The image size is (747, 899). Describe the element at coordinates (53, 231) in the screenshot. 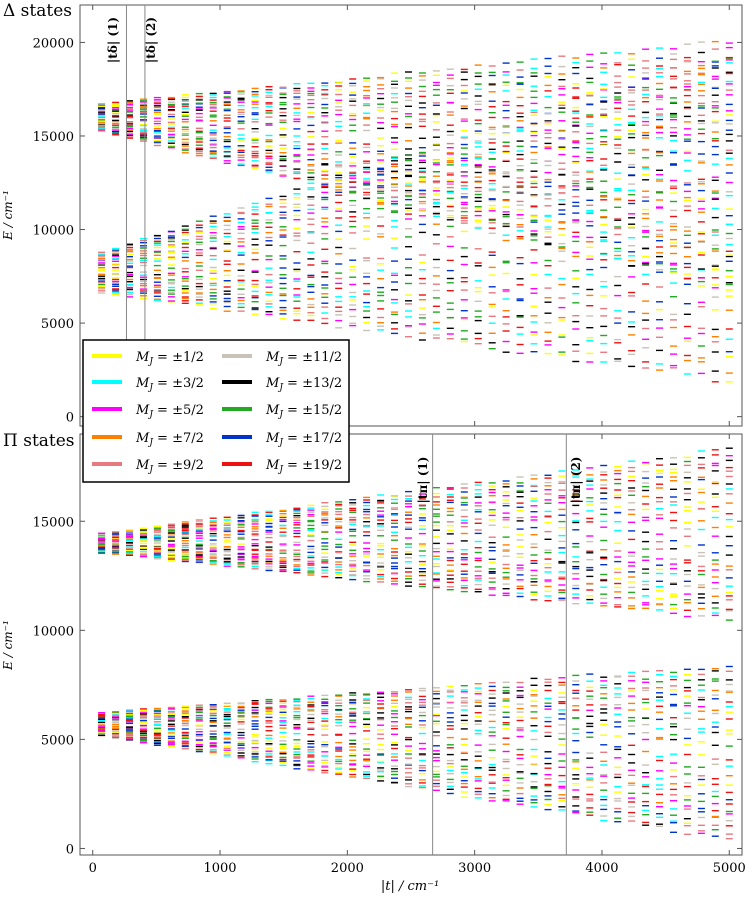

I see `delta-ytick-label-2: 10000` at that location.